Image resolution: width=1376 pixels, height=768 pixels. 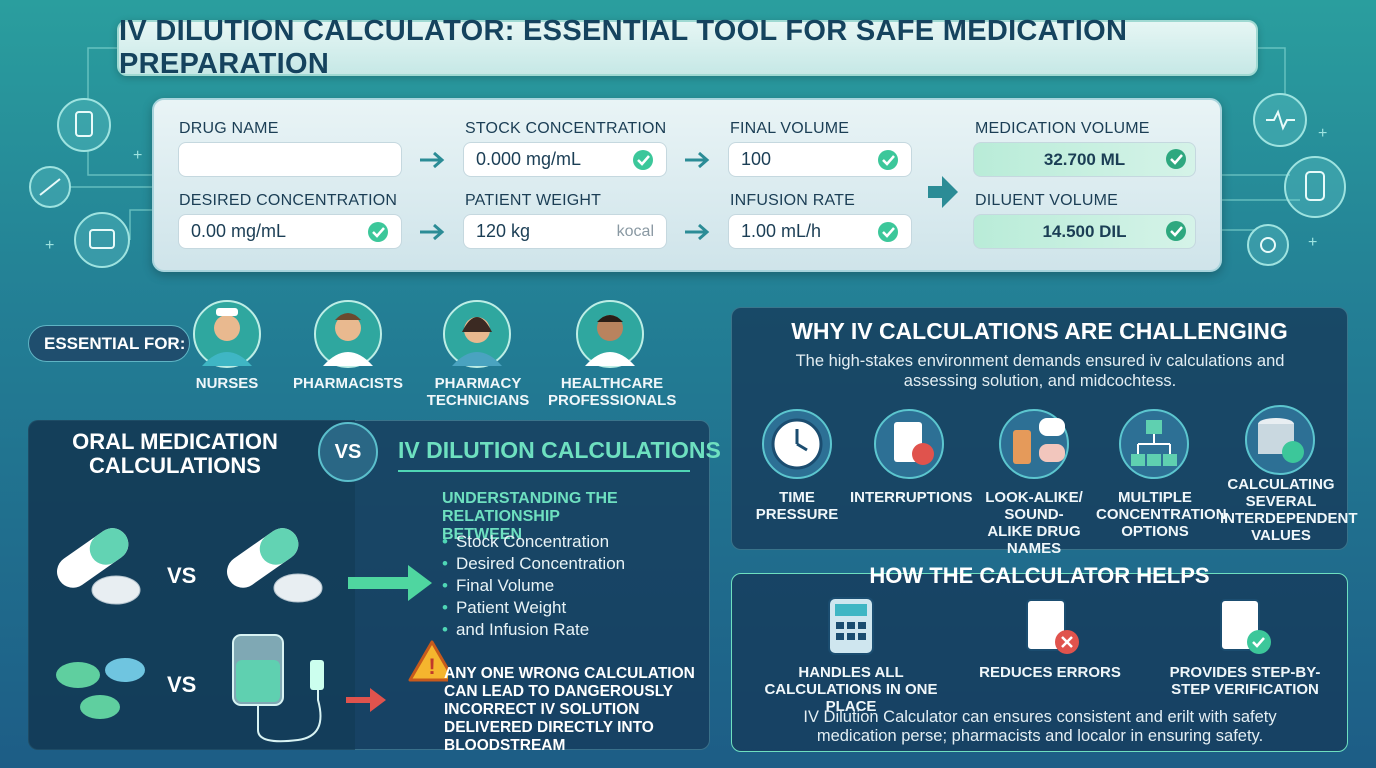 I want to click on result-box: 32.700 ML, so click(x=1084, y=159).